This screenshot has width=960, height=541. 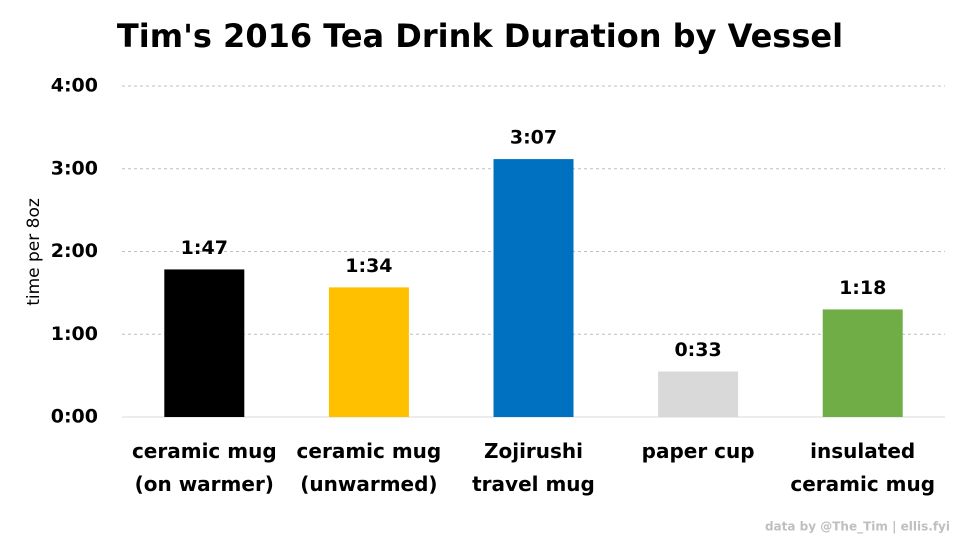 I want to click on y-tick-label: 4:00, so click(x=74, y=86).